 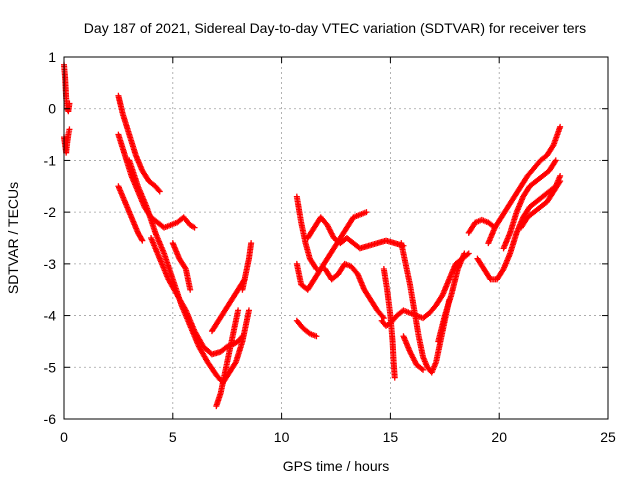 What do you see at coordinates (50, 264) in the screenshot?
I see `y-tick-label: -3` at bounding box center [50, 264].